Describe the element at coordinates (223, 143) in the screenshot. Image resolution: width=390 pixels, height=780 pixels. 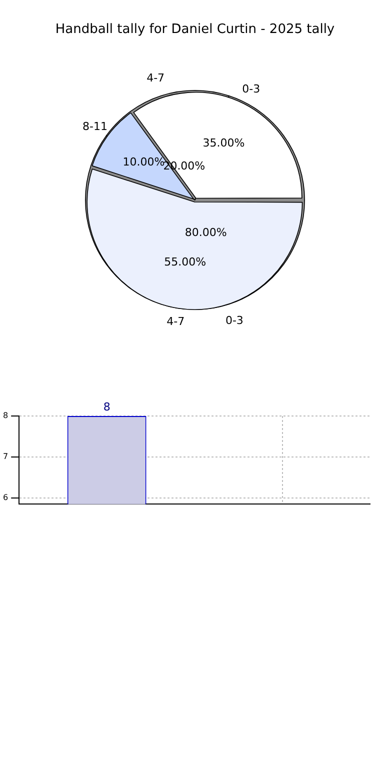
I see `data-label: 35.00%` at that location.